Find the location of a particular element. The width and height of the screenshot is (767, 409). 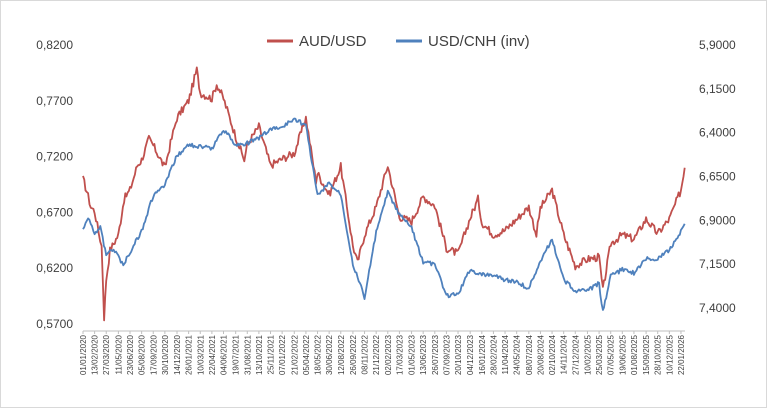

x-axis-tick-label: 02/10/2024 is located at coordinates (552, 354).